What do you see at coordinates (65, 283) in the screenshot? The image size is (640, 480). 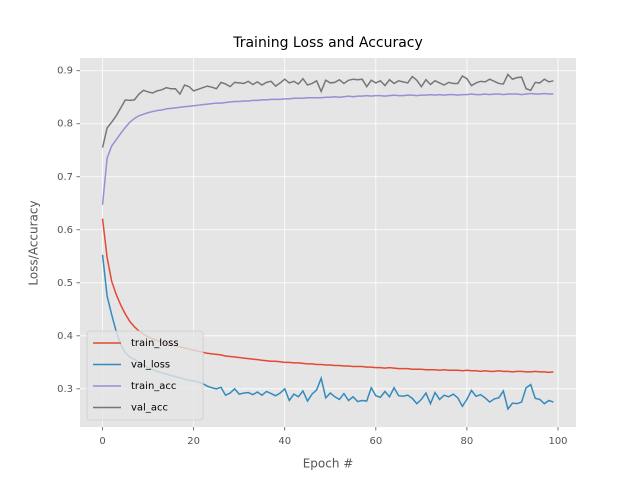 I see `y-tick-label: 0.5` at bounding box center [65, 283].